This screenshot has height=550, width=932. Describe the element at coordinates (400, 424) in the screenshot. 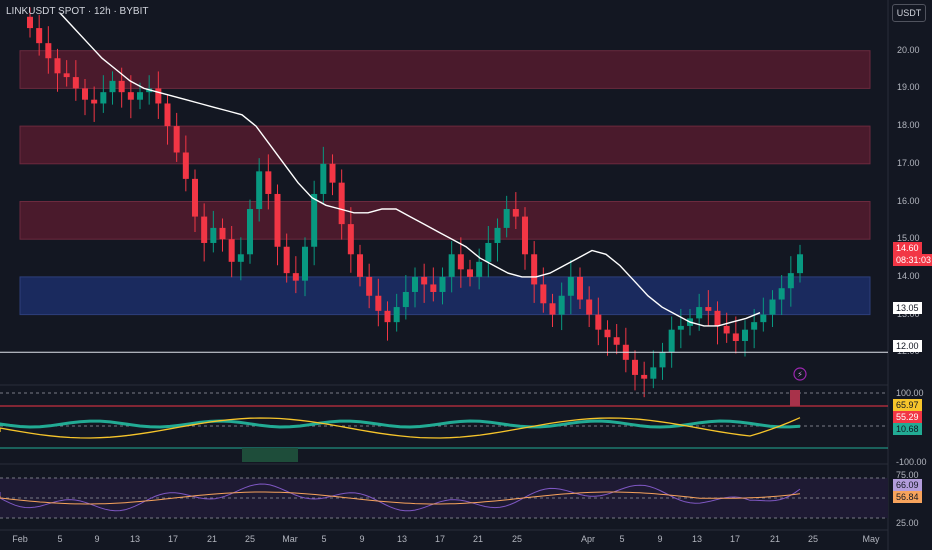

I see `osc-teal-band` at that location.